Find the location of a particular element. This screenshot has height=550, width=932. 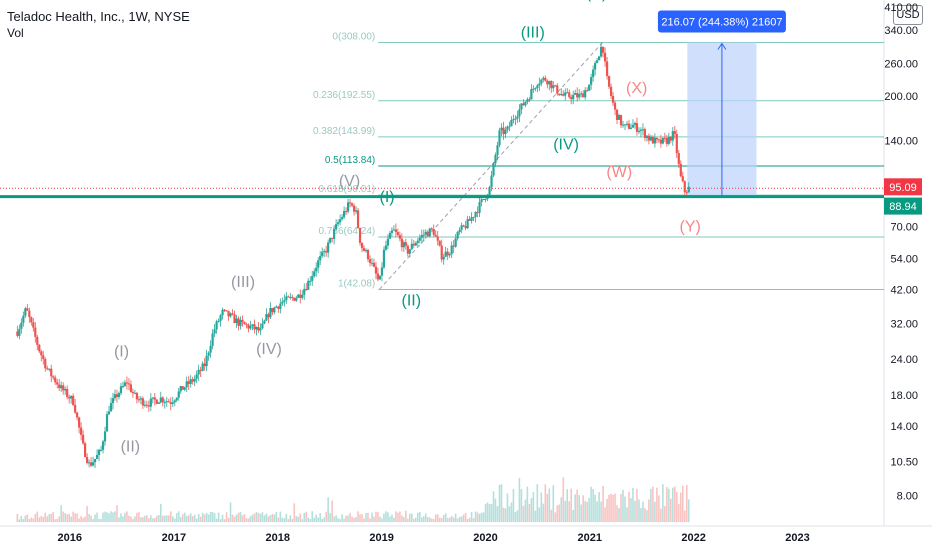

price-tick-label: 70.00 is located at coordinates (904, 227).